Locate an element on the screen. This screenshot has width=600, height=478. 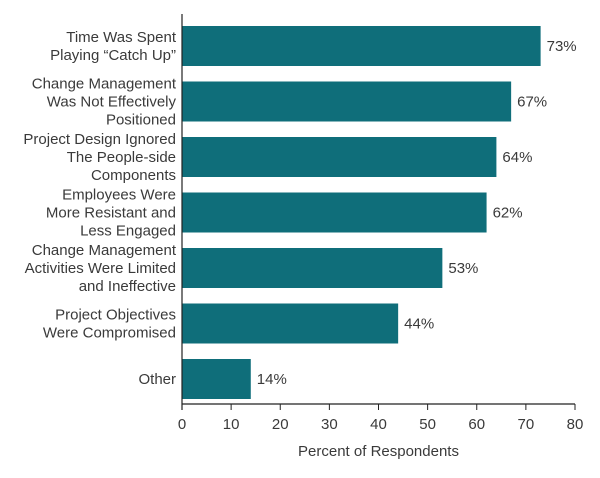
x-tick-label-4: 40 is located at coordinates (378, 424).